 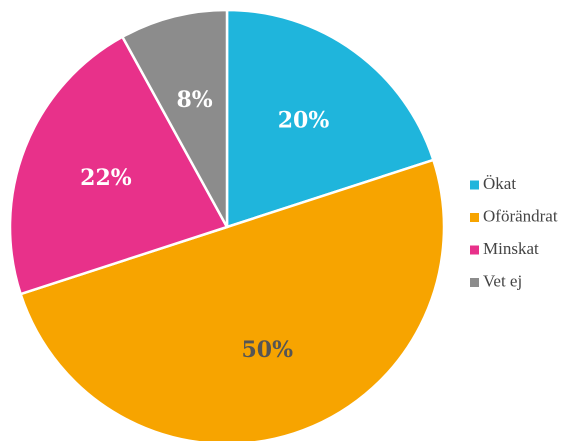 I want to click on slice-label: 22%, so click(x=106, y=178).